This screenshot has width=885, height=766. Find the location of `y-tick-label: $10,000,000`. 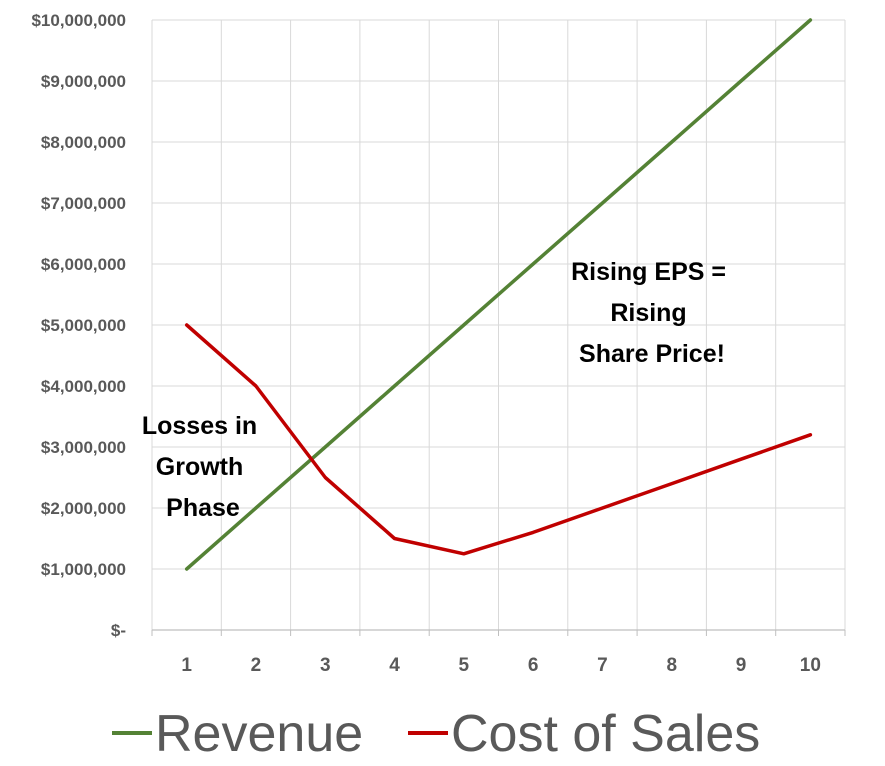

y-tick-label: $10,000,000 is located at coordinates (78, 20).